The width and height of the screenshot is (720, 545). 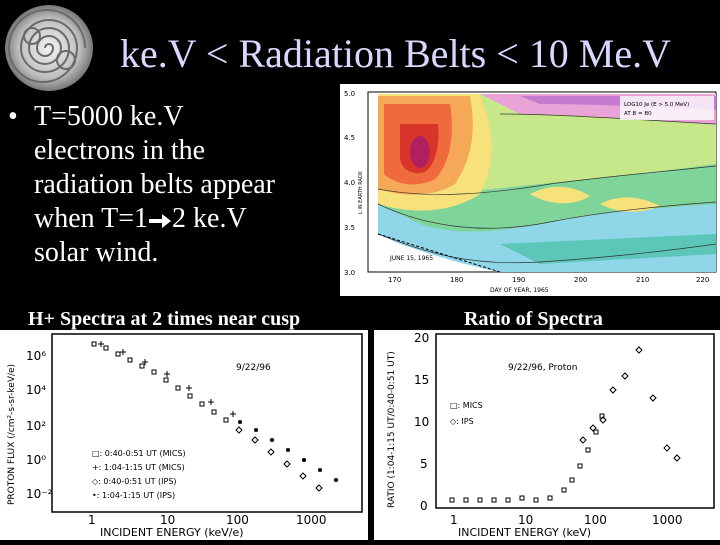 I want to click on bullet-line-2: electrons in the, so click(x=120, y=150).